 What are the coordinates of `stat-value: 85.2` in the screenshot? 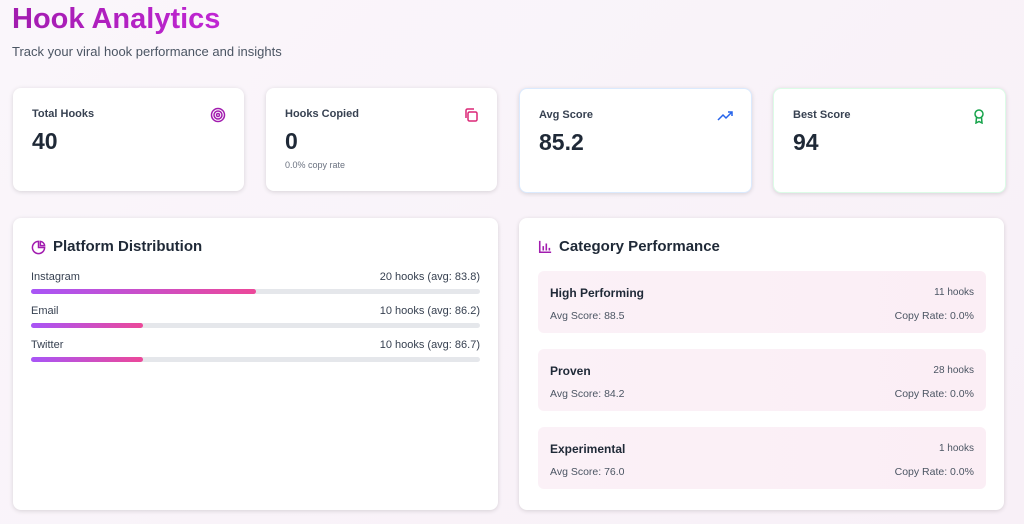 It's located at (561, 142).